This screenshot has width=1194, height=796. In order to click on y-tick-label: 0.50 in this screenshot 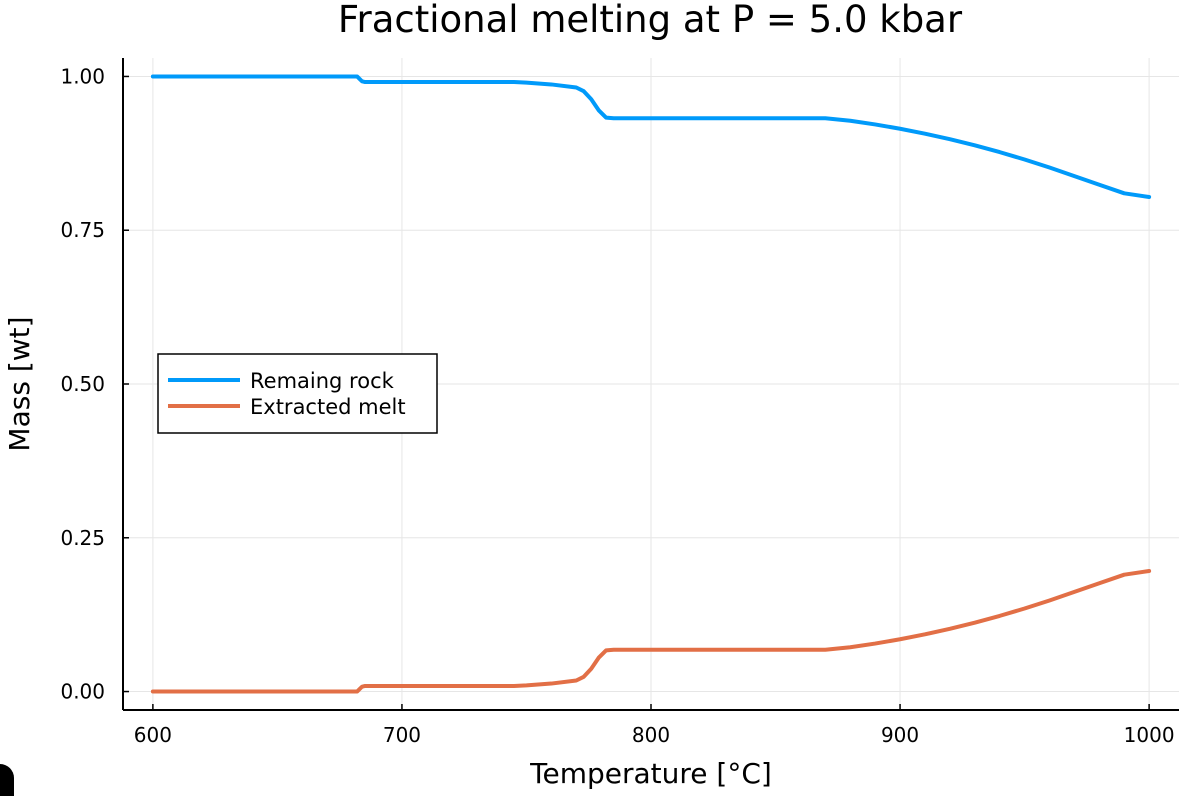, I will do `click(82, 384)`.